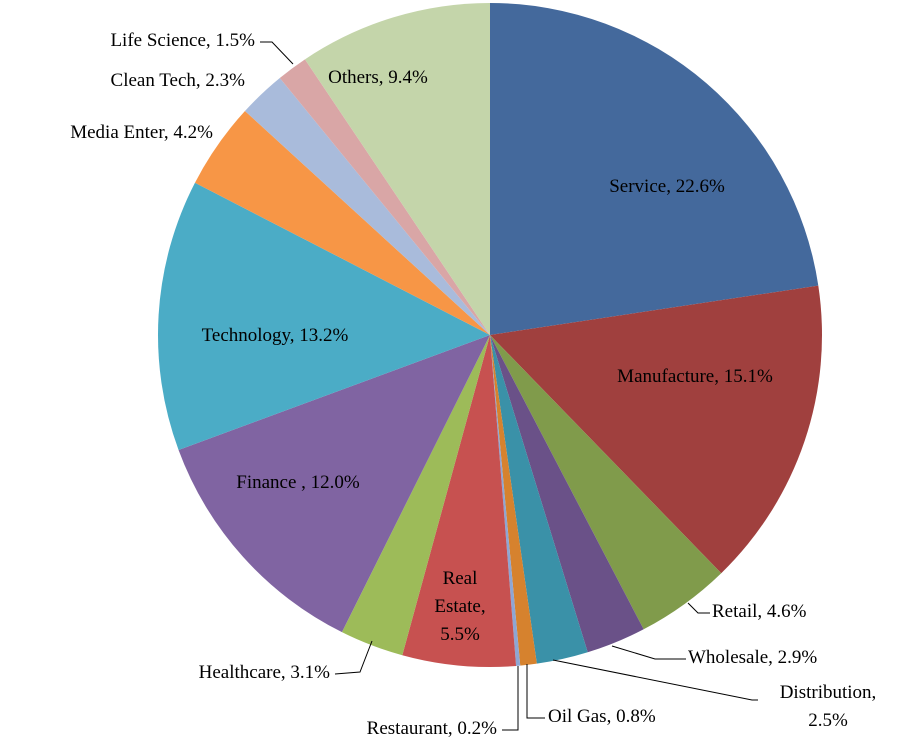 The height and width of the screenshot is (747, 903). Describe the element at coordinates (432, 728) in the screenshot. I see `data-label: Restaurant, 0.2%` at that location.